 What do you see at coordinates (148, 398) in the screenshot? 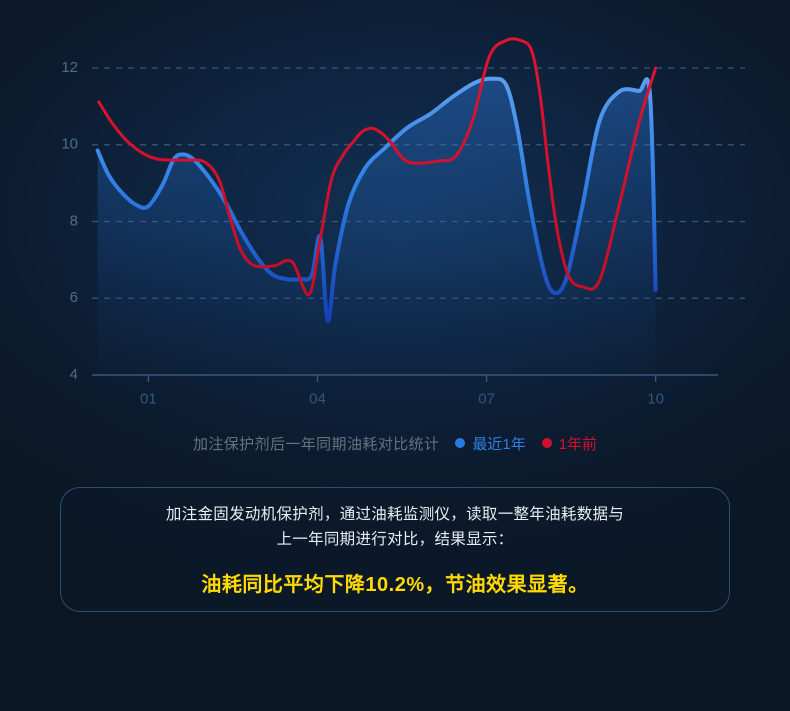
I see `x-tick-label: 01` at bounding box center [148, 398].